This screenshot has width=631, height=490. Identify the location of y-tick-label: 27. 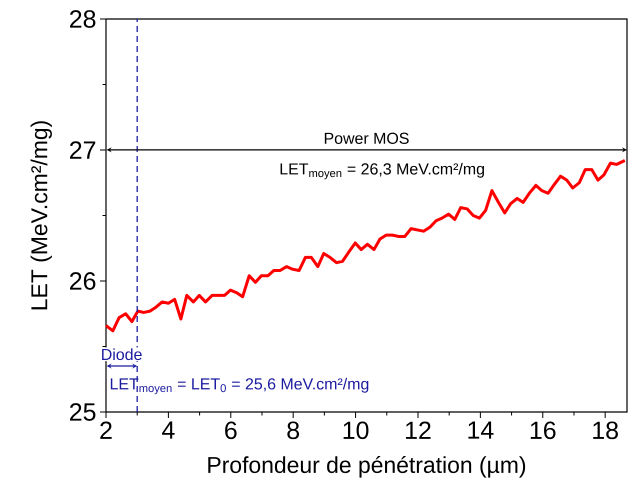
(83, 150).